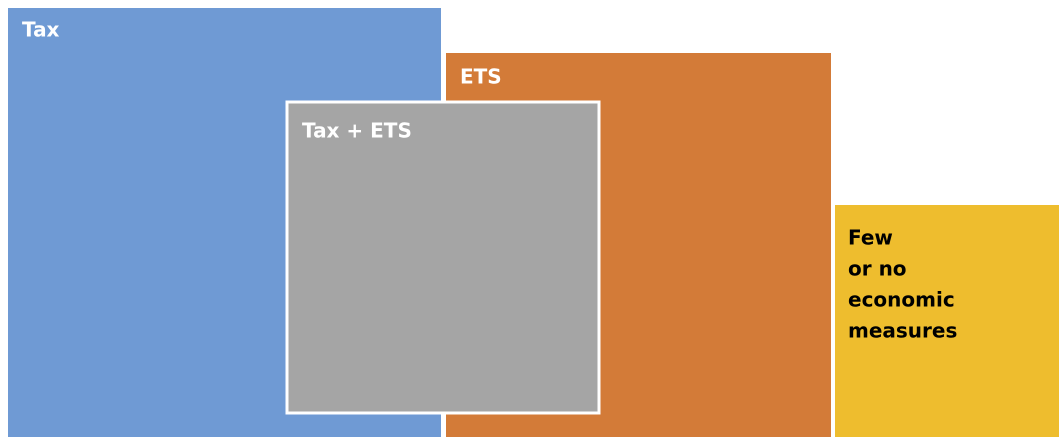  I want to click on few-label-line: economic, so click(901, 300).